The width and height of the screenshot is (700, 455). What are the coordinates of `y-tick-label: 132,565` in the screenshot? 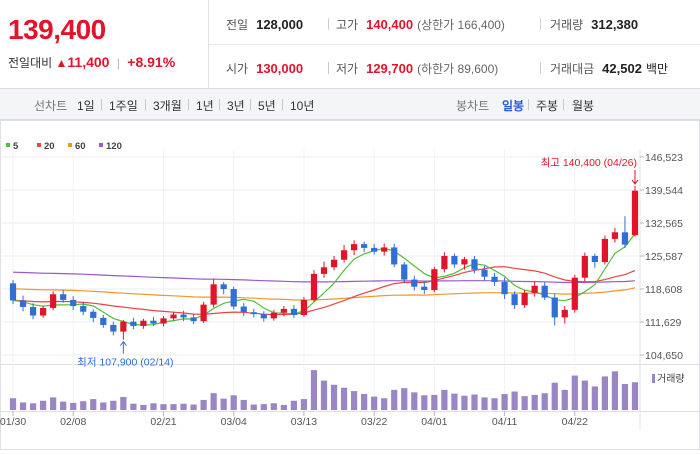 It's located at (664, 224).